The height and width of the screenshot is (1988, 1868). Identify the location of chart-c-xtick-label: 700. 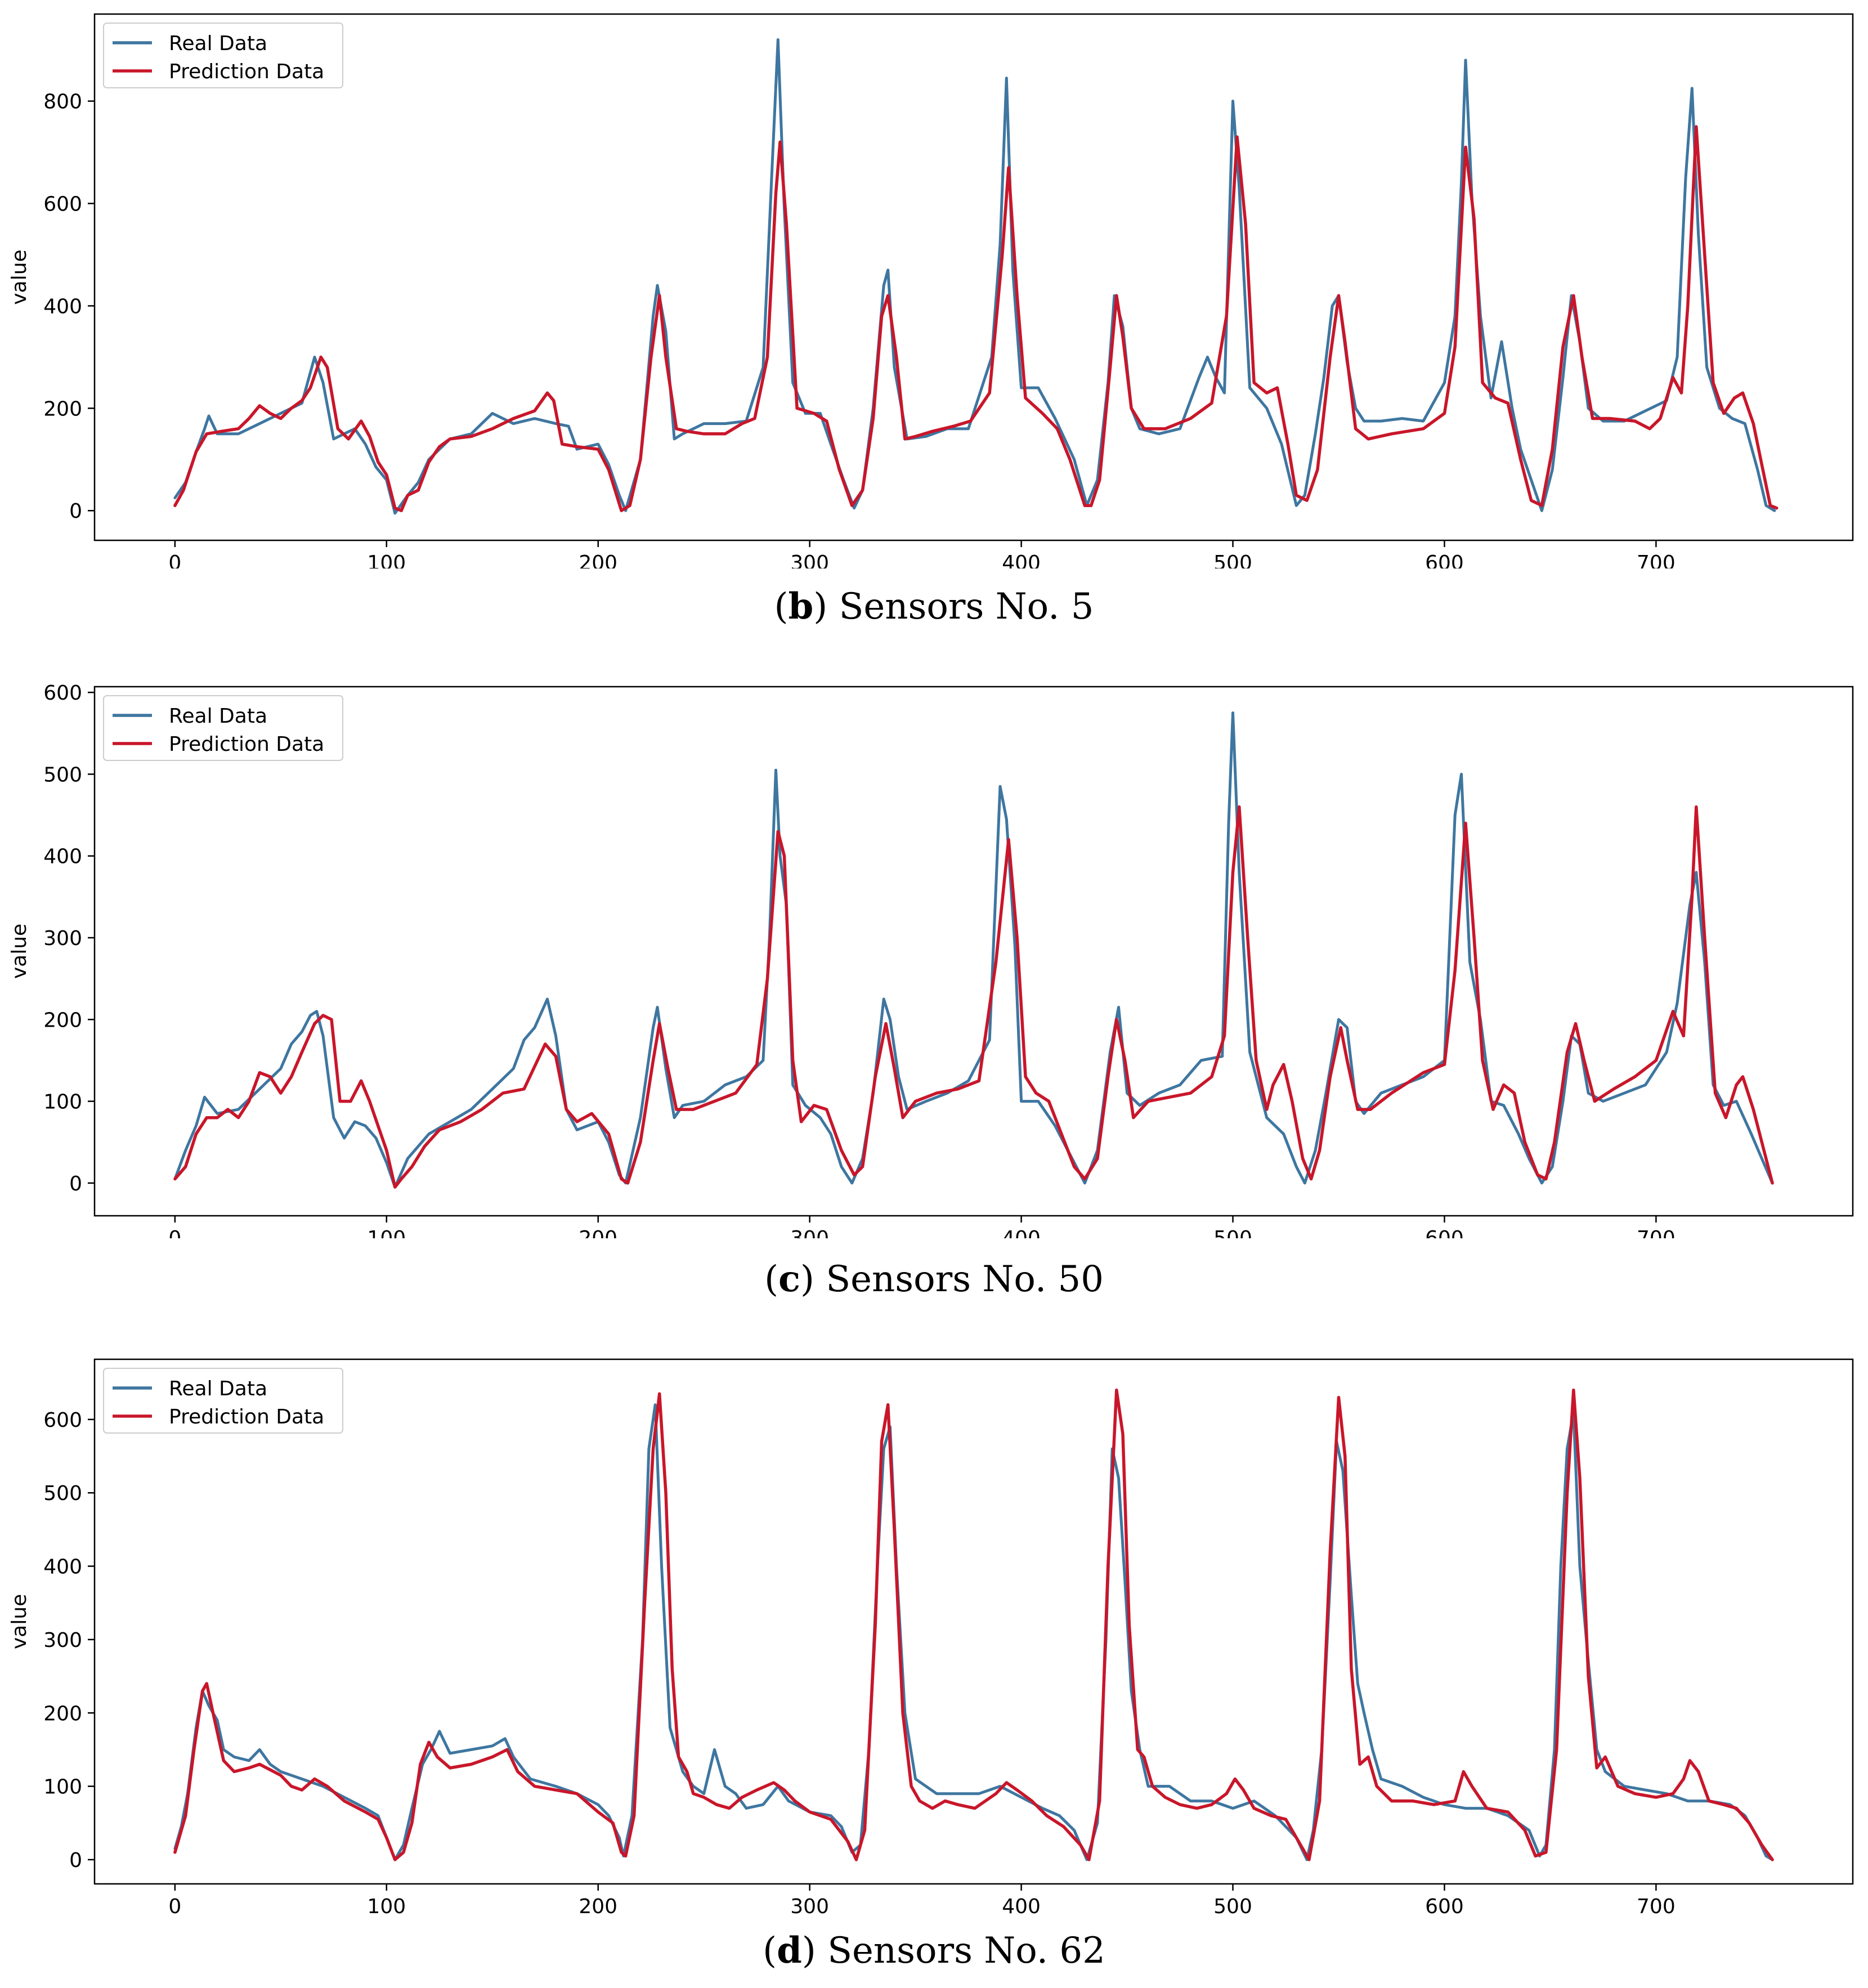
(1656, 1232).